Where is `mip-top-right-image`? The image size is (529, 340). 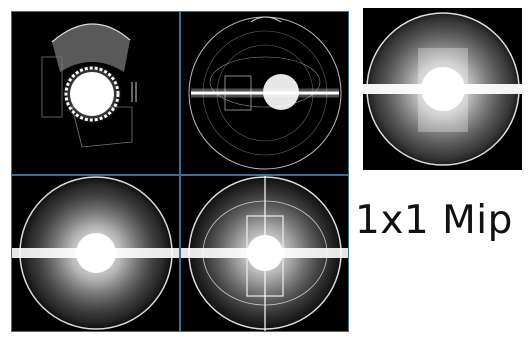 mip-top-right-image is located at coordinates (265, 93).